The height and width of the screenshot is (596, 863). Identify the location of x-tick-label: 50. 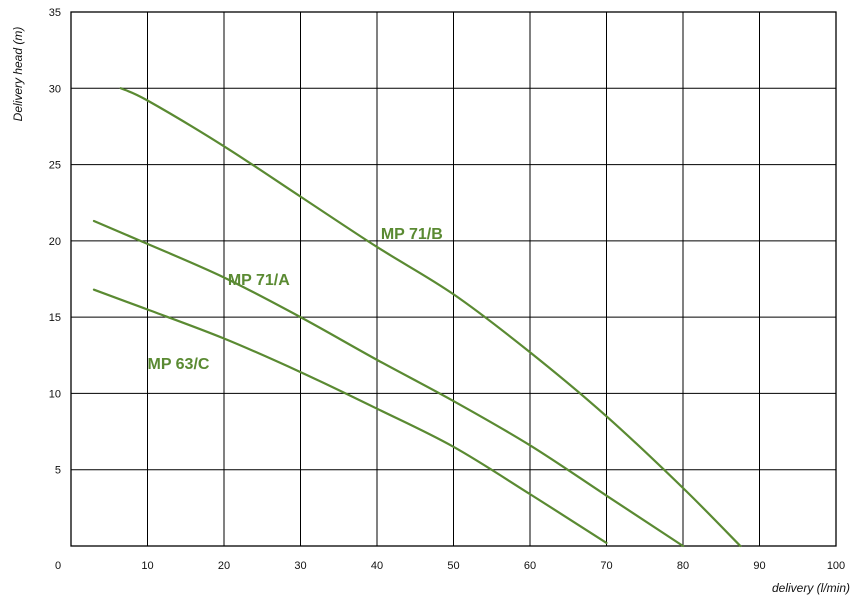
(453, 566).